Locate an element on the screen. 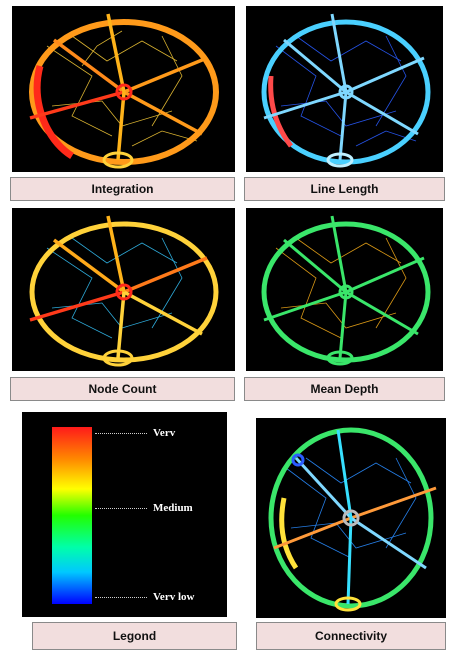  node-count-map-graphic is located at coordinates (124, 291).